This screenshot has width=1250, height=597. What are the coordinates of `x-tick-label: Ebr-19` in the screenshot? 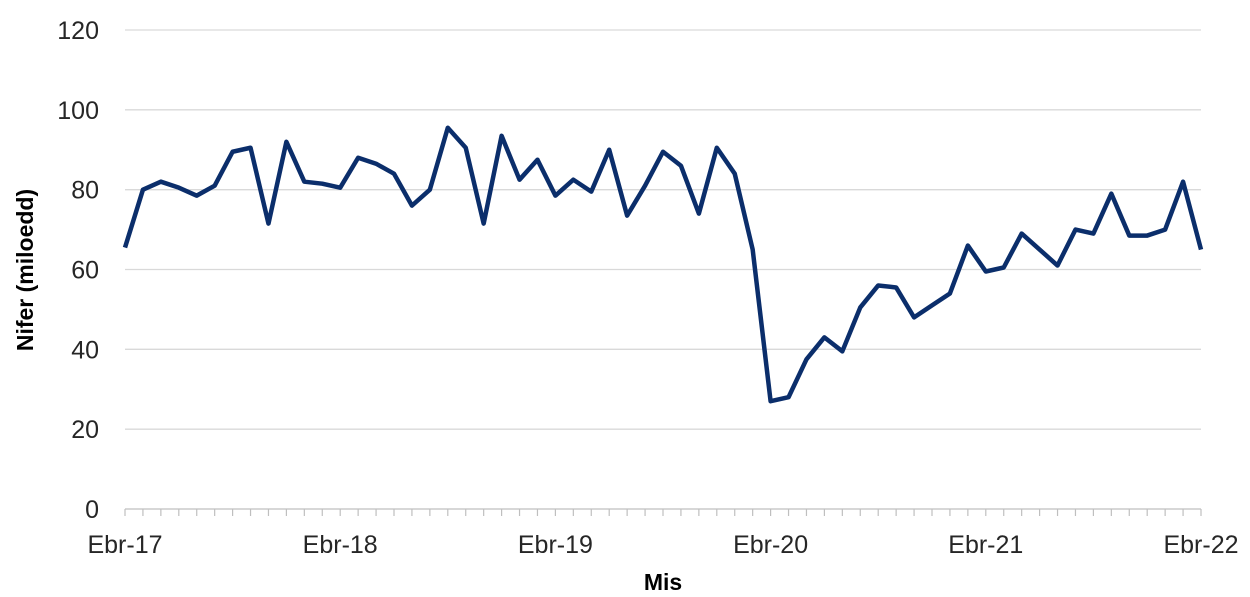 It's located at (555, 545).